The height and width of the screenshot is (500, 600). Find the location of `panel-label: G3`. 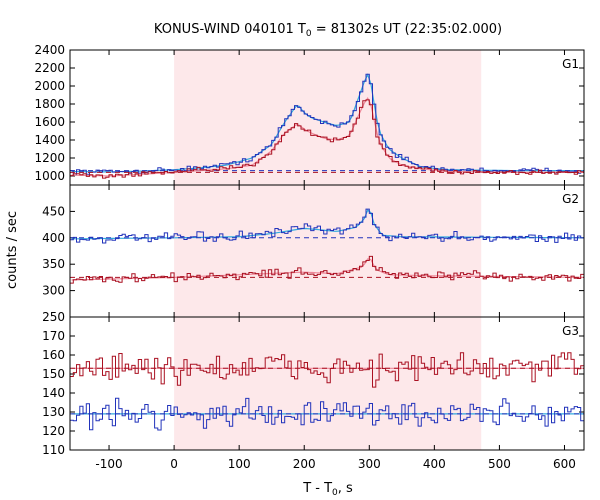

panel-label: G3 is located at coordinates (570, 331).